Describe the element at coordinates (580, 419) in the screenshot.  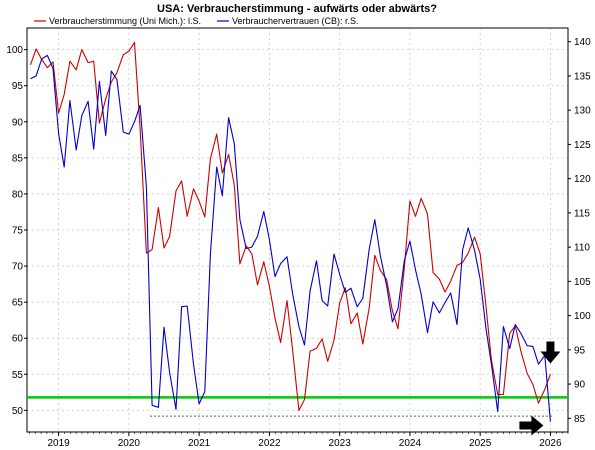
I see `right-tick-label: 85` at that location.